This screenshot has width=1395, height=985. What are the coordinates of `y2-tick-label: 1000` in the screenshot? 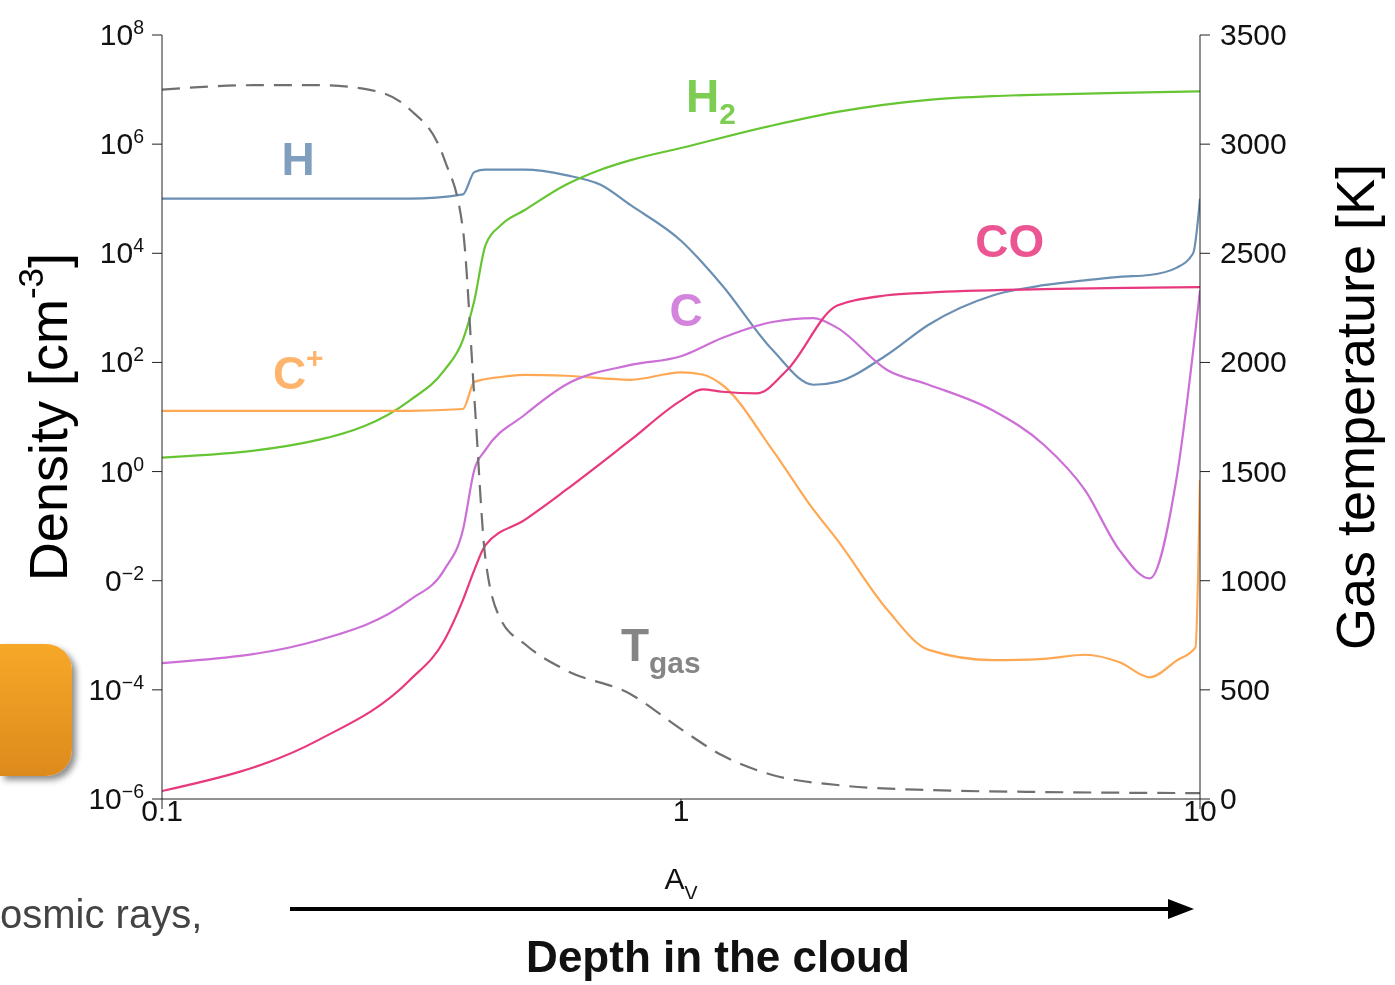 It's located at (1253, 580).